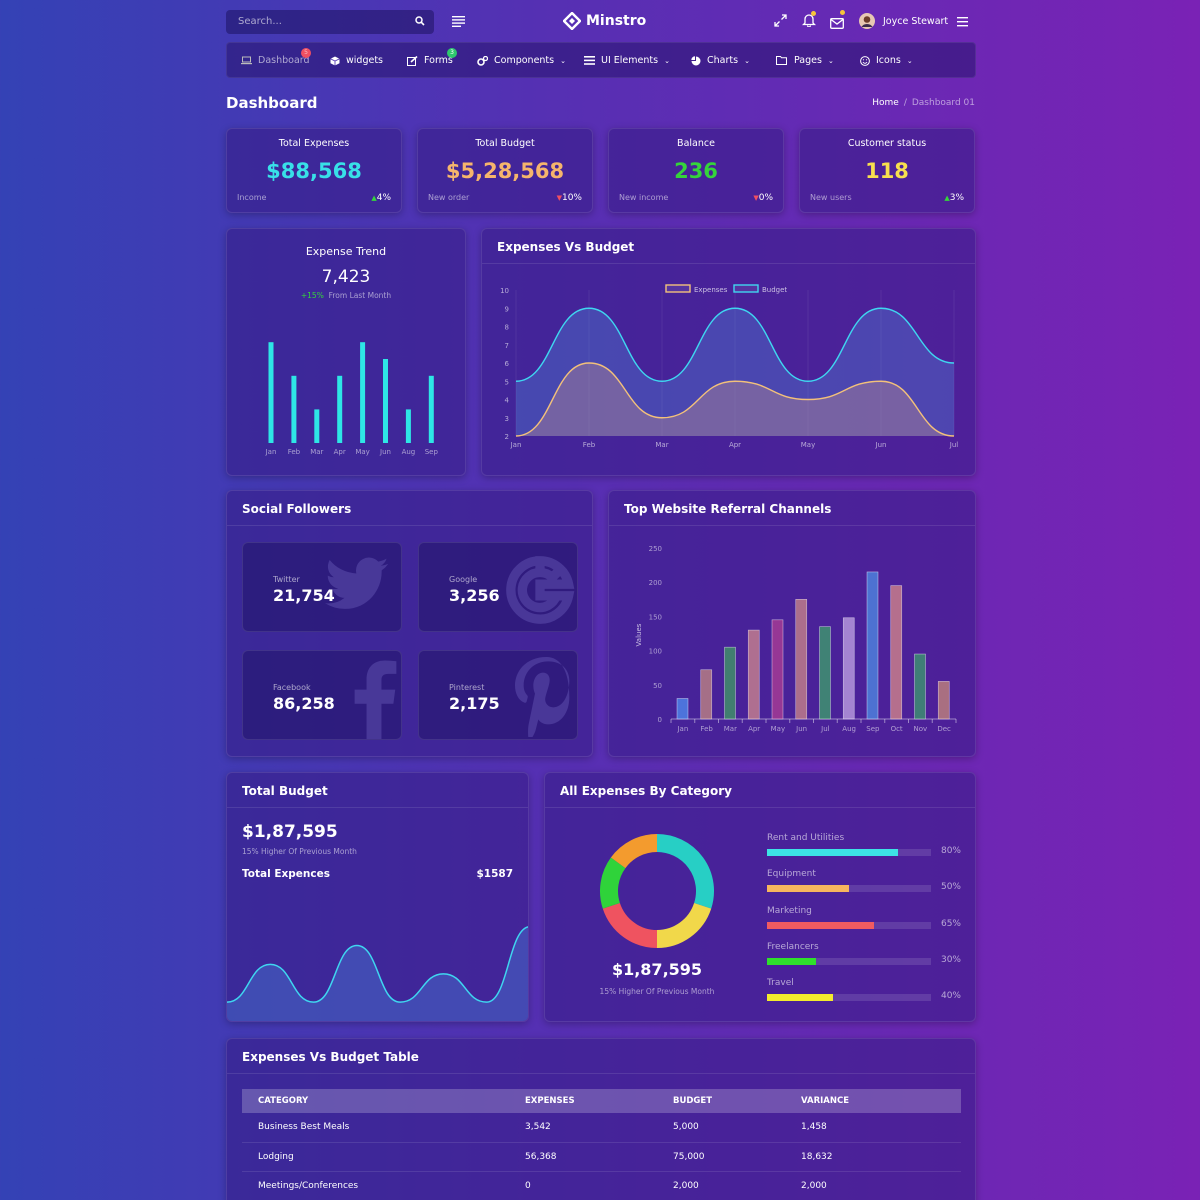 The image size is (1200, 1200). I want to click on options-menu-icon, so click(963, 22).